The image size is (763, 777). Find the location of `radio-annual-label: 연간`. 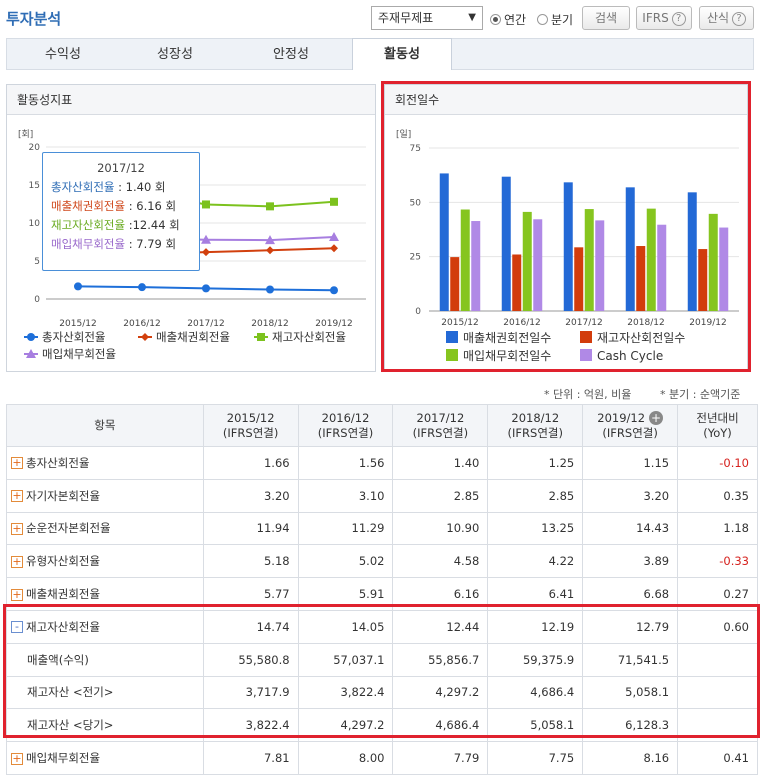

radio-annual-label: 연간 is located at coordinates (515, 20).